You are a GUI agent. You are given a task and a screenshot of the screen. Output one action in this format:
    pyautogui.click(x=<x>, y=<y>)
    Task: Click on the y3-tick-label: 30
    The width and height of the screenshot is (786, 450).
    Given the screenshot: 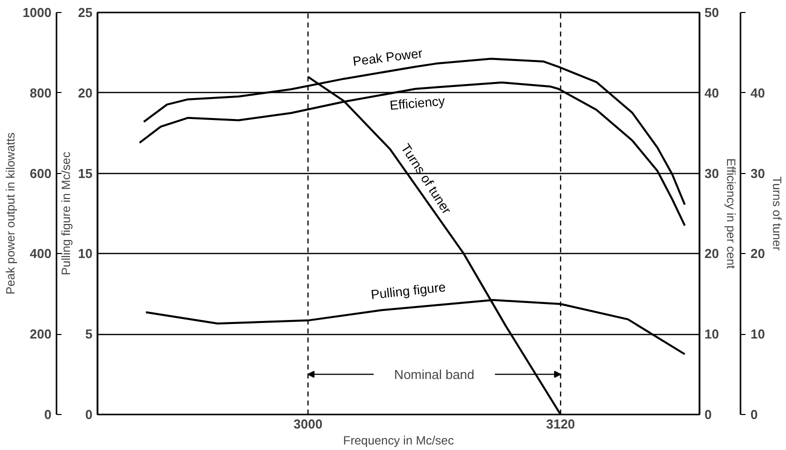 What is the action you would take?
    pyautogui.click(x=711, y=173)
    